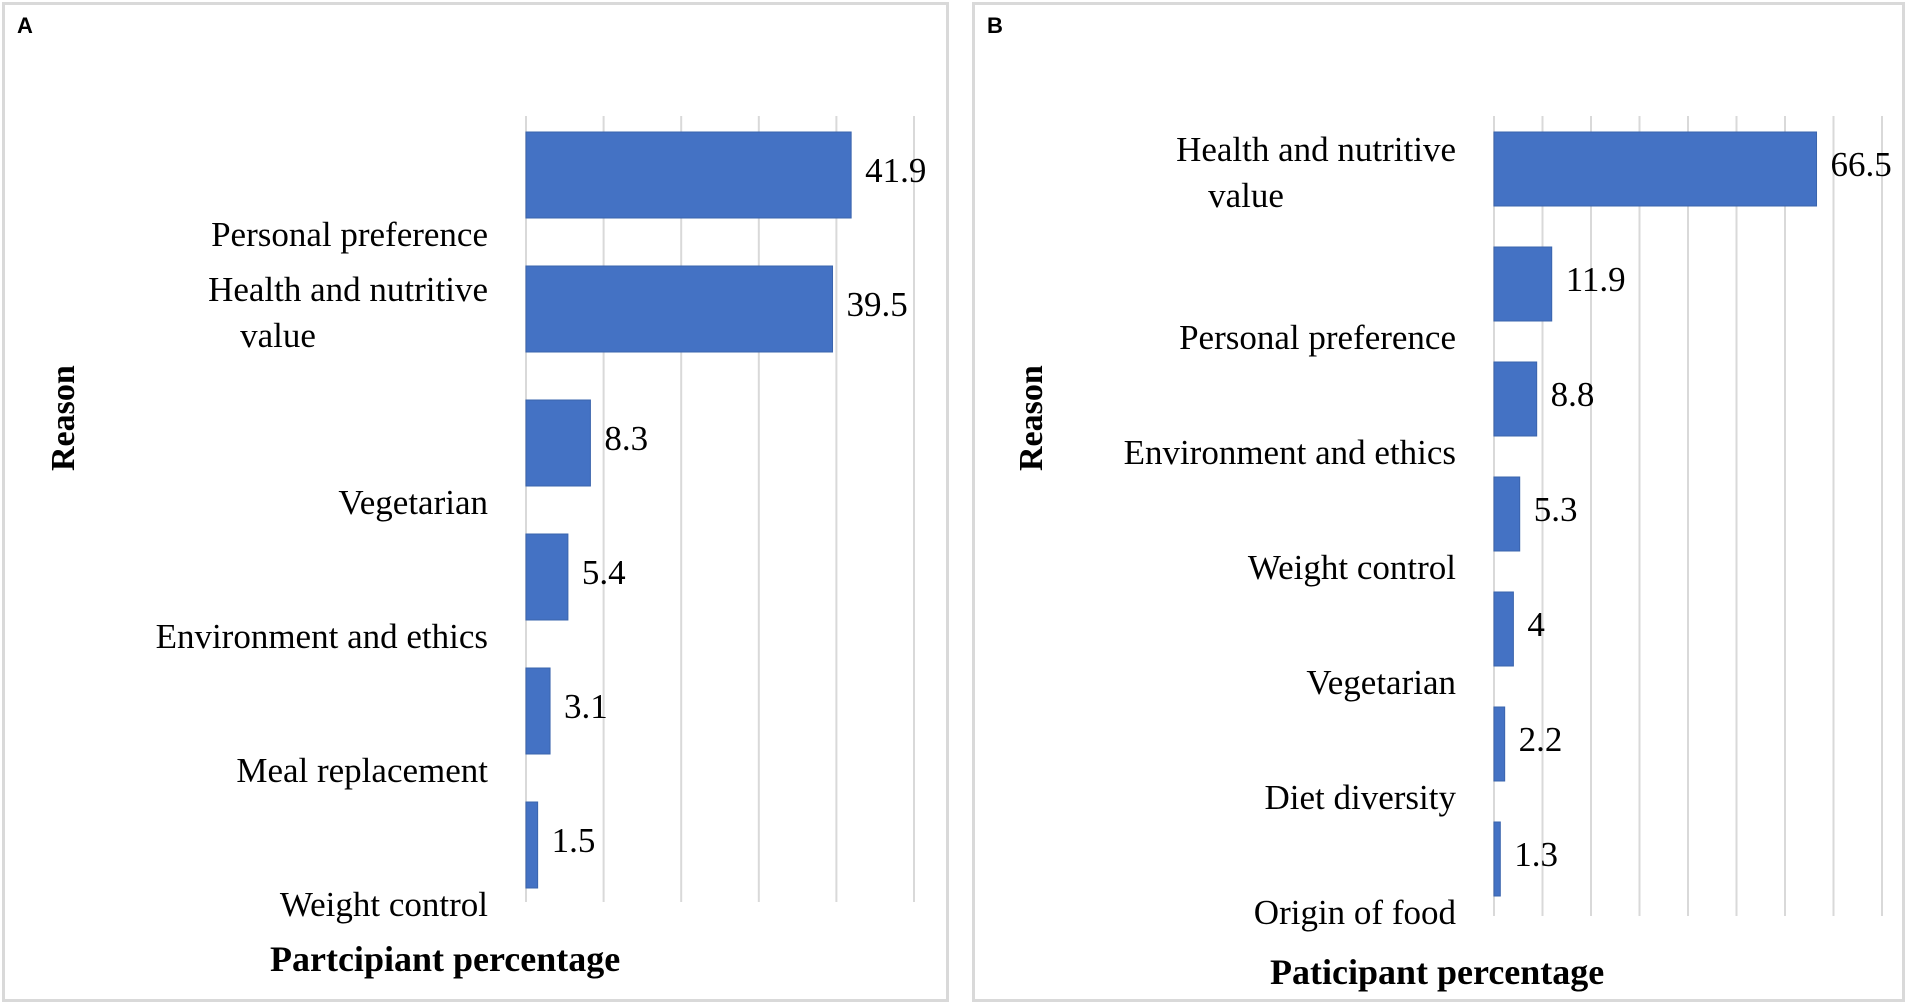  Describe the element at coordinates (1555, 509) in the screenshot. I see `value-label-b-3: 5.3` at that location.